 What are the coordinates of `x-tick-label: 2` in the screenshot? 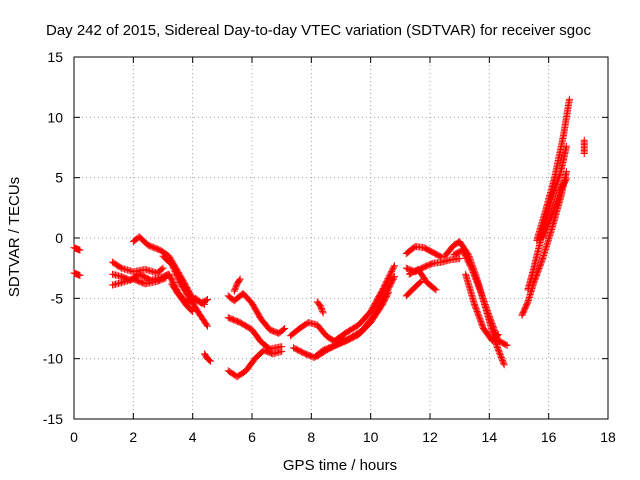 It's located at (133, 437).